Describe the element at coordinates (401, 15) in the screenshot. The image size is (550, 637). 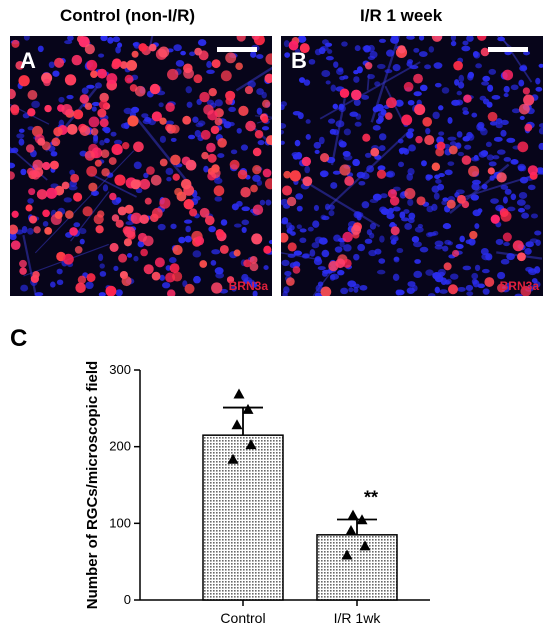
I see `panel-b-title: I/R 1 week` at that location.